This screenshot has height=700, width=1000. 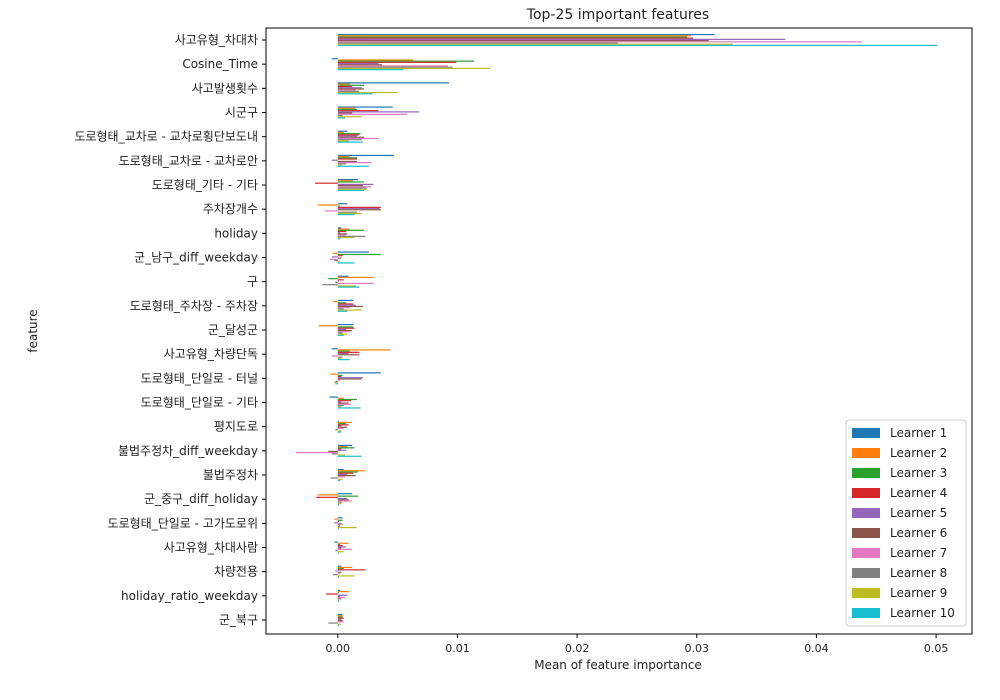 I want to click on legend-label: Learner 7, so click(x=918, y=553).